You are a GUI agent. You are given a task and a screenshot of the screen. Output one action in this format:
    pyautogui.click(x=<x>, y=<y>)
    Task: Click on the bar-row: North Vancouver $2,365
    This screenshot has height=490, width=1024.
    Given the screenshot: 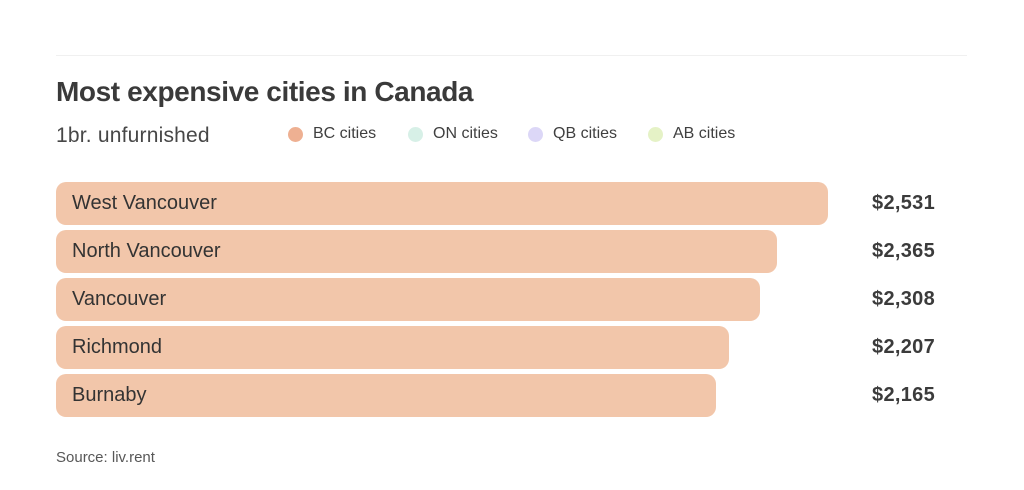 What is the action you would take?
    pyautogui.click(x=495, y=251)
    